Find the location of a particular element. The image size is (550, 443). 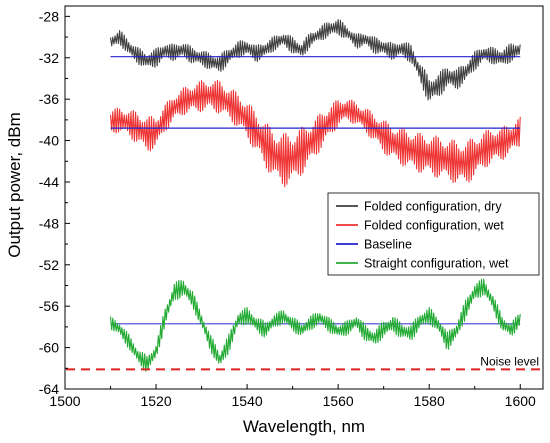

legend-entry-3: Straight configuration, wet is located at coordinates (436, 264).